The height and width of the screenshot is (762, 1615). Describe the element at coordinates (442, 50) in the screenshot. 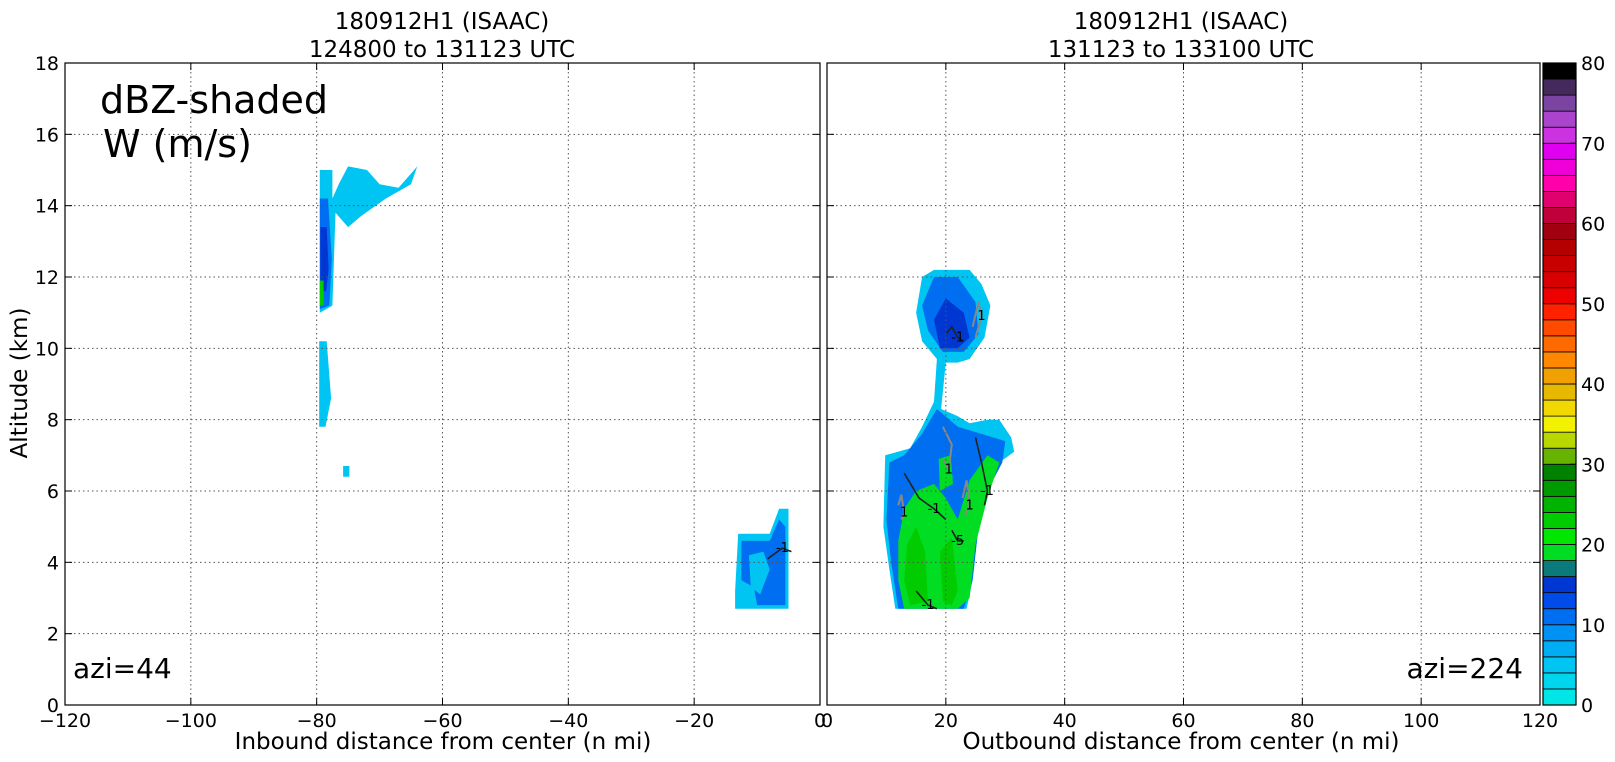

I see `left-subtitle: 124800 to 131123 UTC` at that location.